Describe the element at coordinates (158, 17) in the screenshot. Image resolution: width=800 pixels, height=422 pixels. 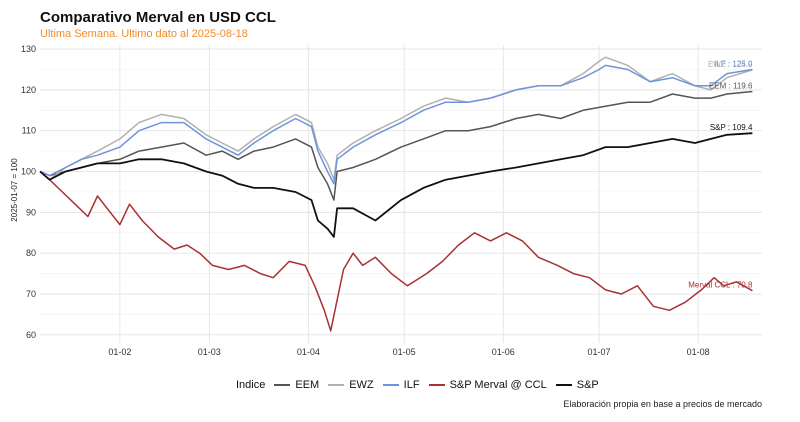
I see `chart-title: Comparativo Merval en USD CCL` at that location.